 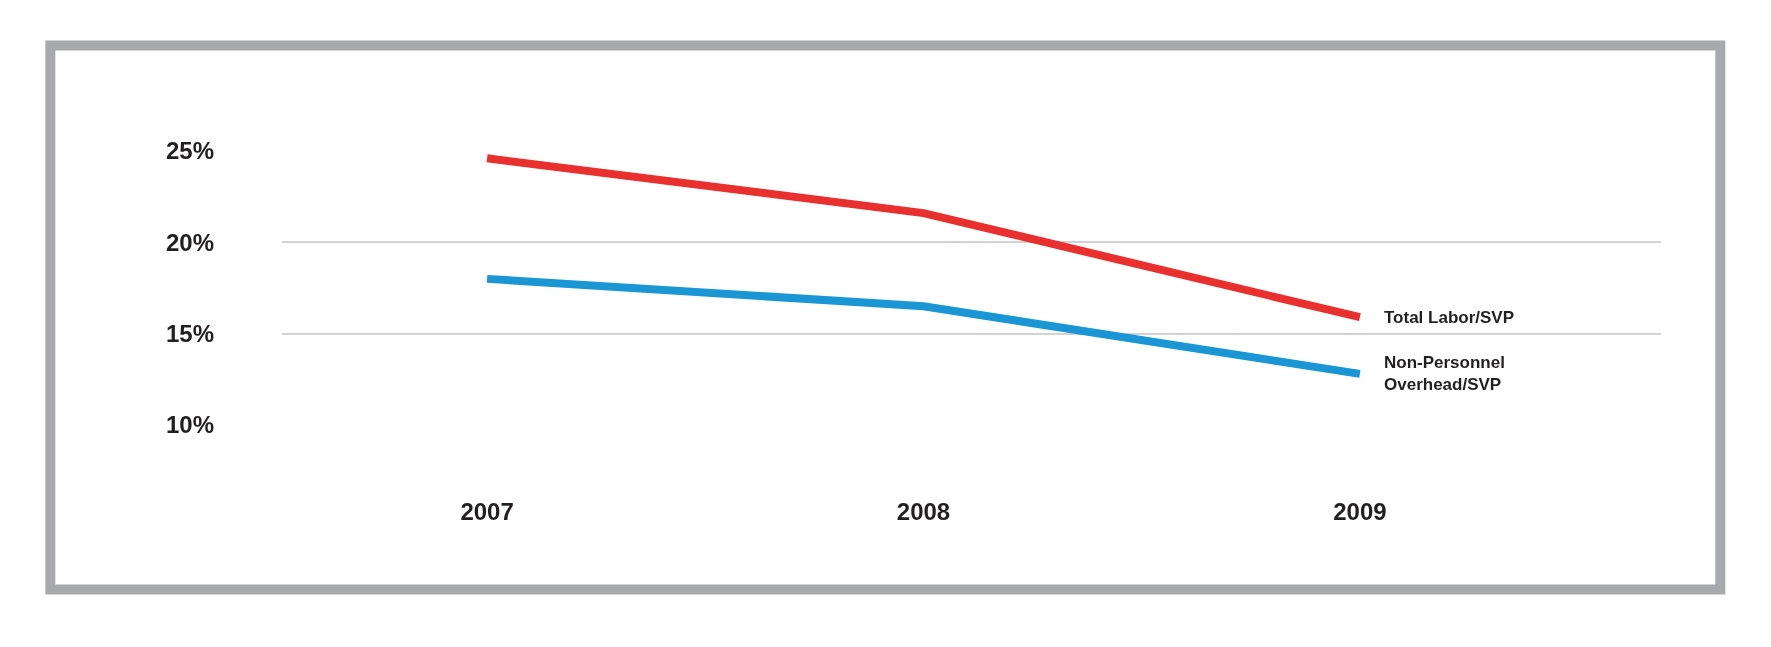 I want to click on series-label: Total Labor/SVP, so click(x=1449, y=317).